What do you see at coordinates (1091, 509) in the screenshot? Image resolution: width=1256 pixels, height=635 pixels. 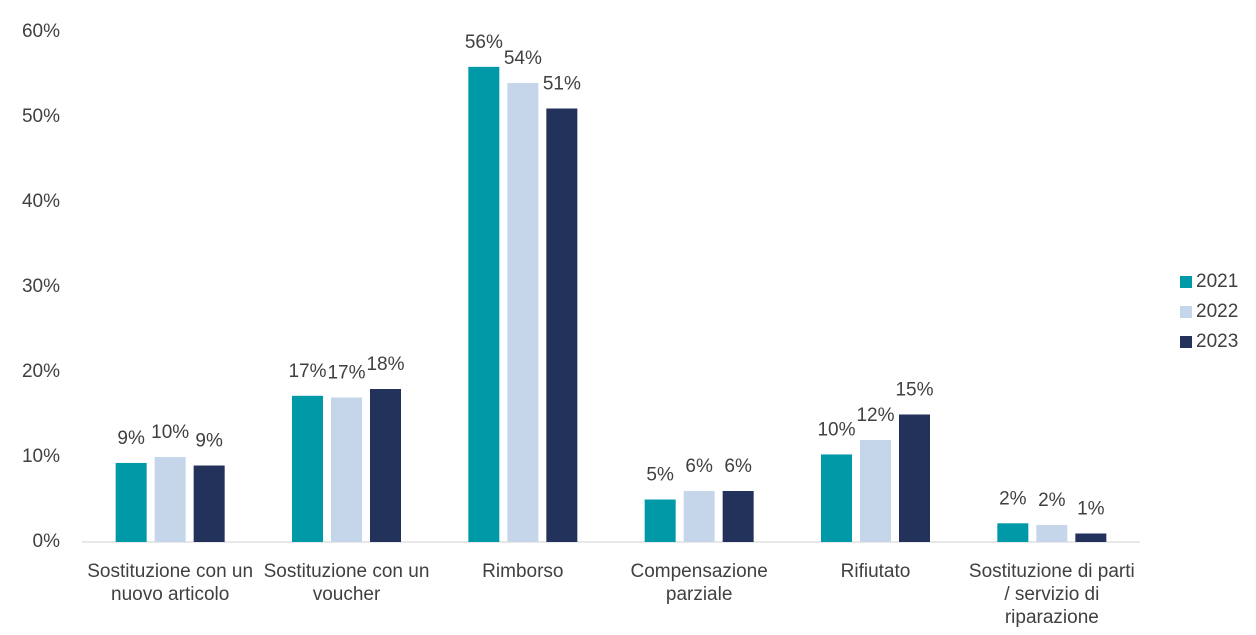 I see `data-label: 1%` at bounding box center [1091, 509].